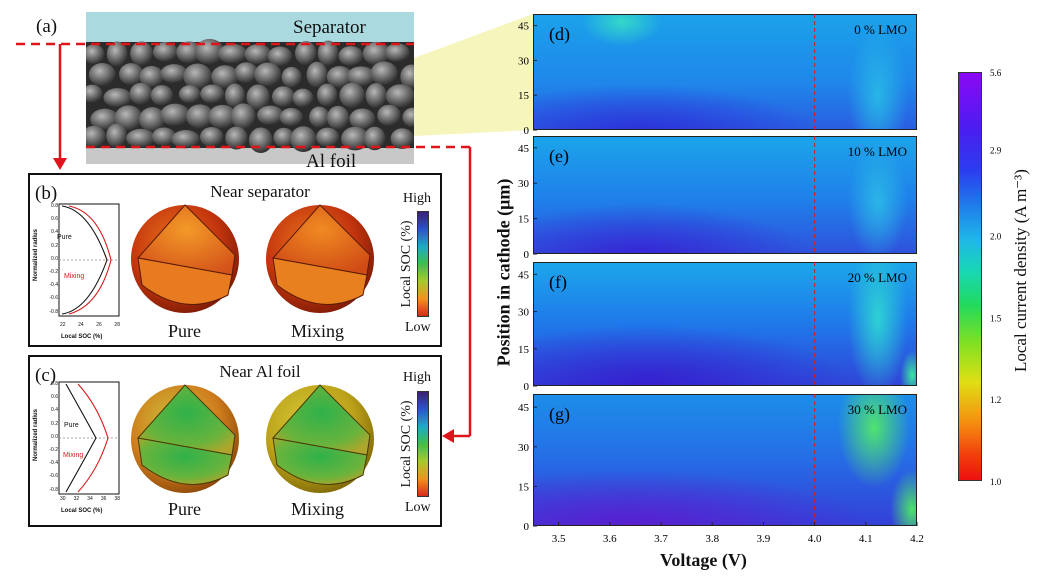 The image size is (1041, 580). What do you see at coordinates (54, 410) in the screenshot?
I see `mini-tick-label: 0.4` at bounding box center [54, 410].